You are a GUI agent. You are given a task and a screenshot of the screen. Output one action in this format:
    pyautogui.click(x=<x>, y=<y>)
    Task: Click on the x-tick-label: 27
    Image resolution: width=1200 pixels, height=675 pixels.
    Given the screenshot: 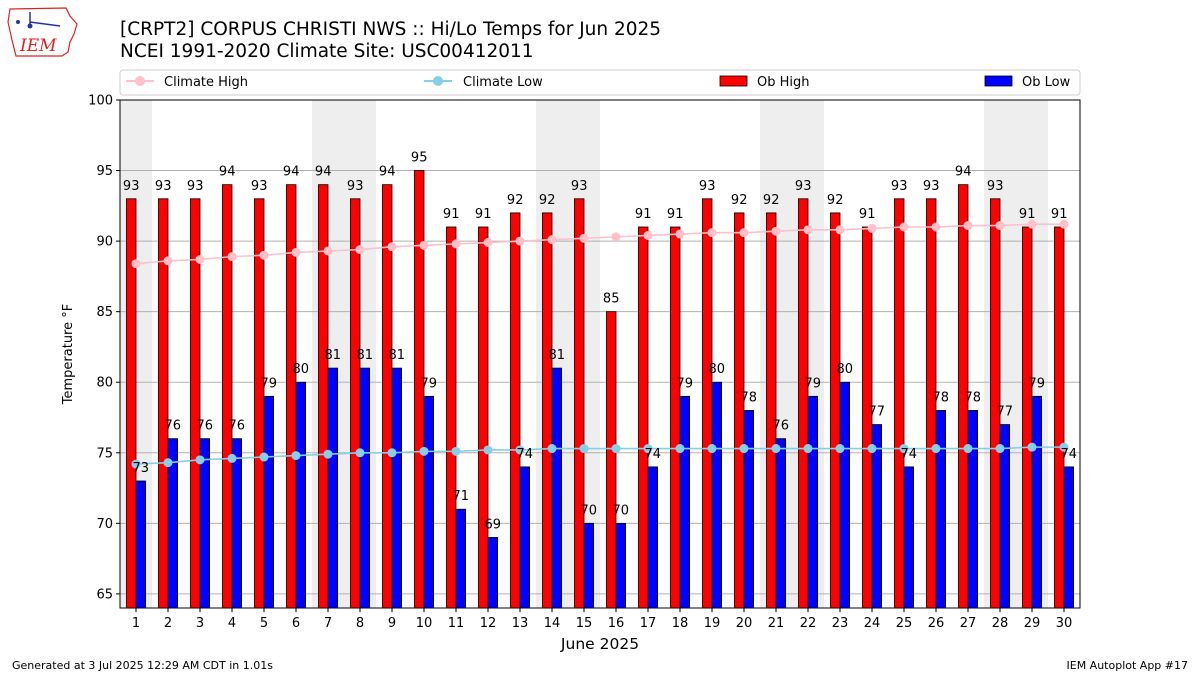 What is the action you would take?
    pyautogui.click(x=968, y=623)
    